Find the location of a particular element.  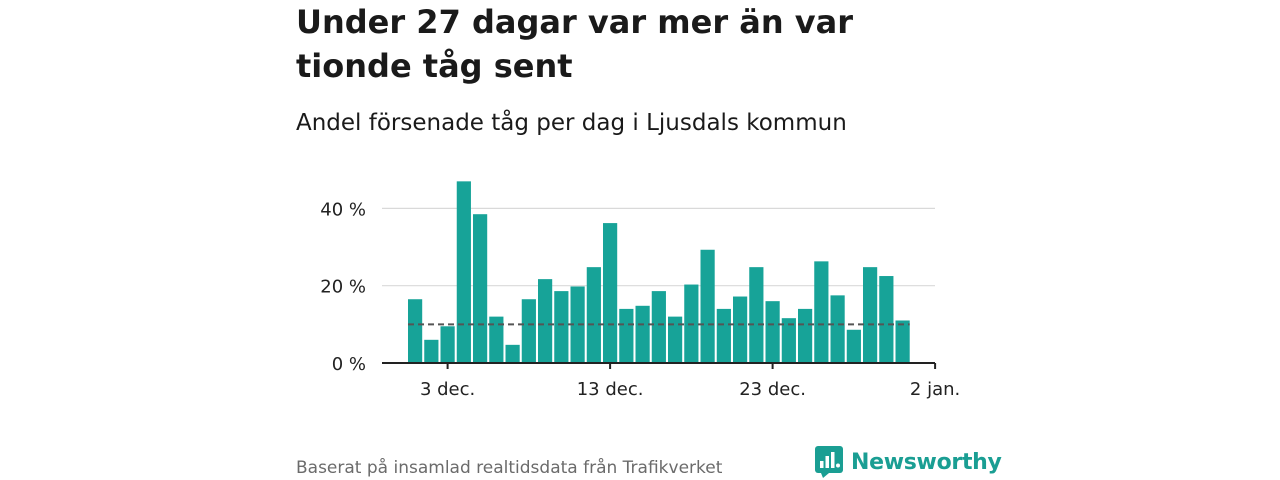

y-axis-labels: 0 % 20 % 40 % is located at coordinates (343, 287).